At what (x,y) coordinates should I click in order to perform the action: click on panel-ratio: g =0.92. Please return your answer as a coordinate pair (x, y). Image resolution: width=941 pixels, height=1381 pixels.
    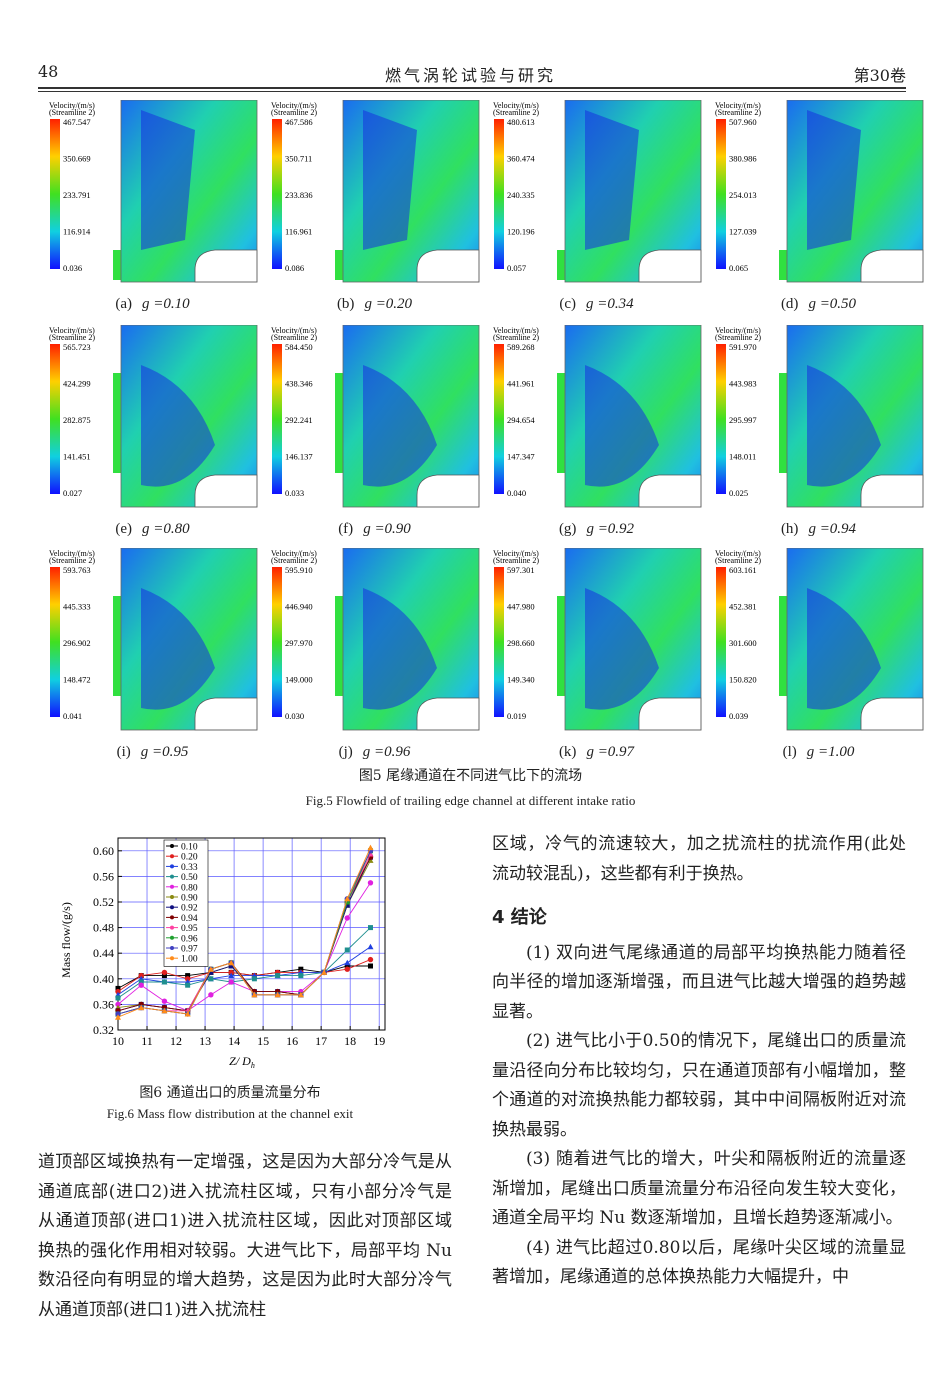
    Looking at the image, I should click on (610, 529).